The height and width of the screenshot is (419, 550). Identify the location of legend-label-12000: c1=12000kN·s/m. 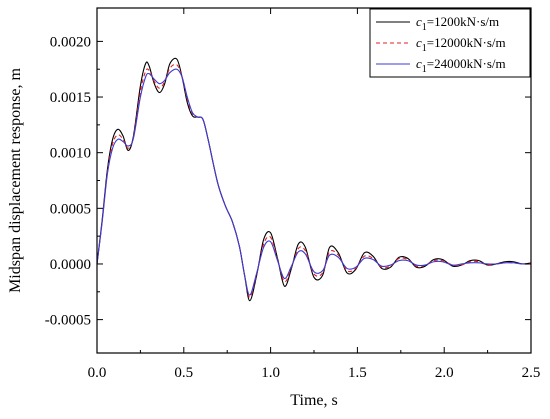
(461, 44).